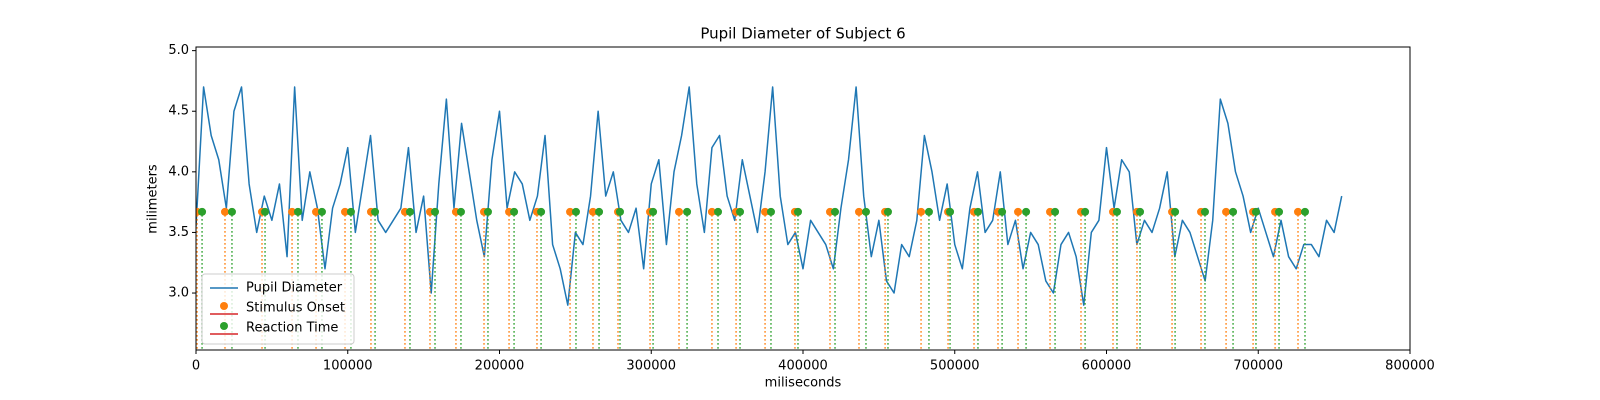  What do you see at coordinates (178, 171) in the screenshot?
I see `y-tick-label: 4.0` at bounding box center [178, 171].